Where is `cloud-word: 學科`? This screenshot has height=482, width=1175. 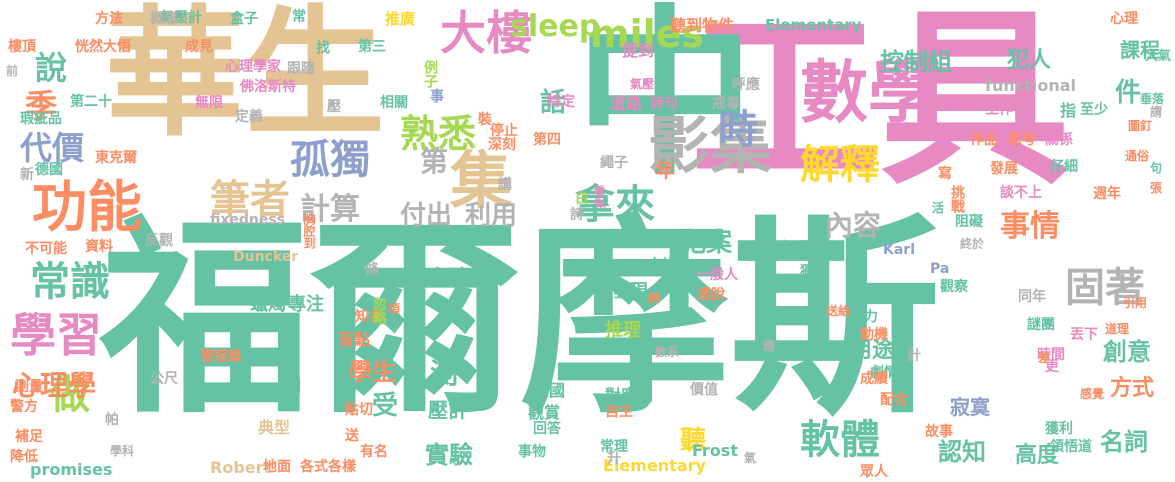
cloud-word: 學科 is located at coordinates (122, 451).